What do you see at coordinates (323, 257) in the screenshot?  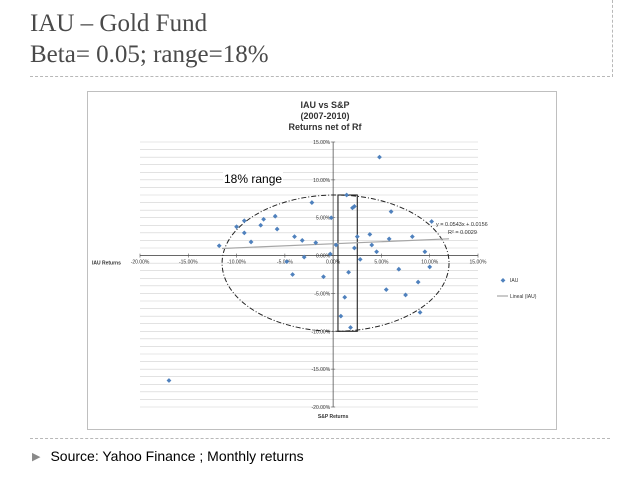 I see `y-tick-label: 0.00%` at bounding box center [323, 257].